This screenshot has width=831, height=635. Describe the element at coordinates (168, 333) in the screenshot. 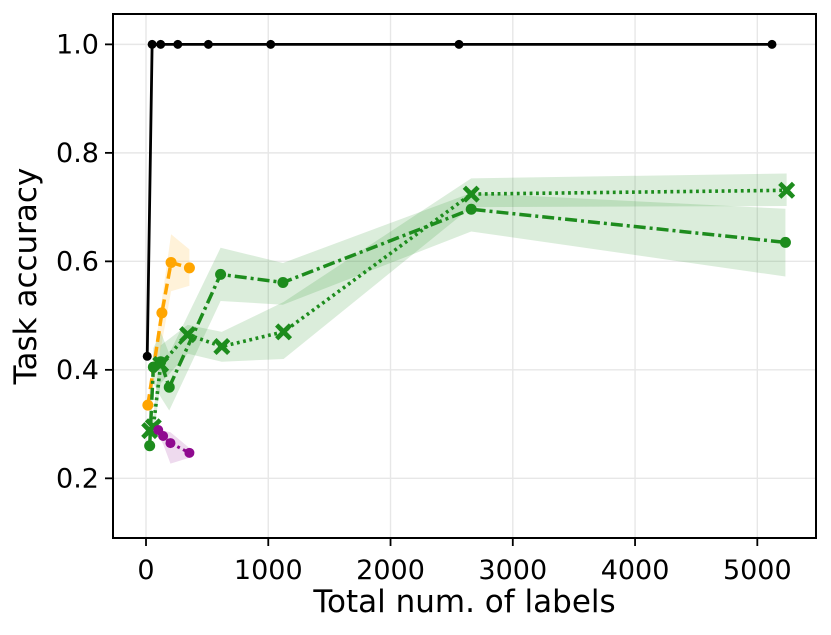

I see `line-orange-dashed-circles` at that location.